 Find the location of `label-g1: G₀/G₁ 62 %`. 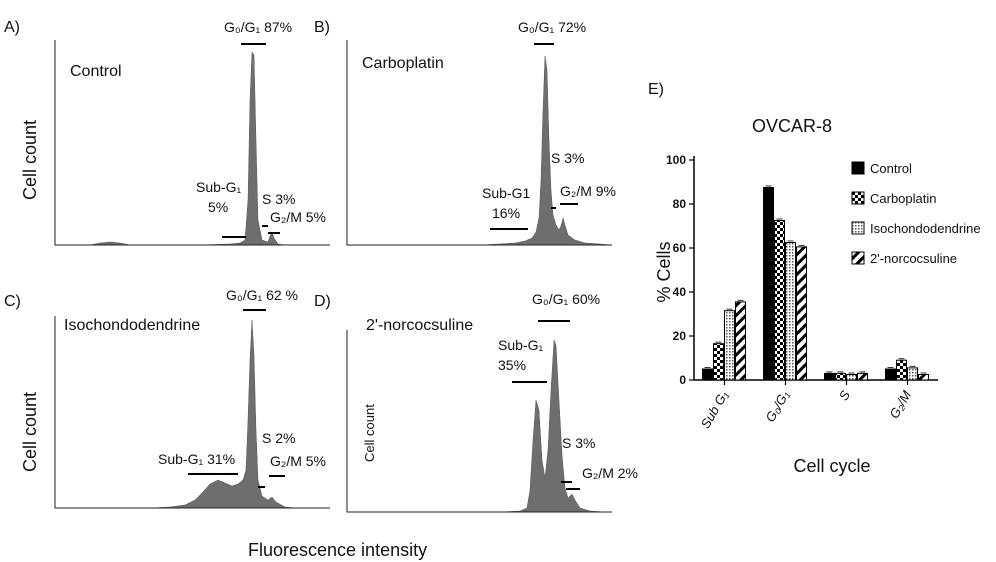

label-g1: G₀/G₁ 62 % is located at coordinates (262, 295).